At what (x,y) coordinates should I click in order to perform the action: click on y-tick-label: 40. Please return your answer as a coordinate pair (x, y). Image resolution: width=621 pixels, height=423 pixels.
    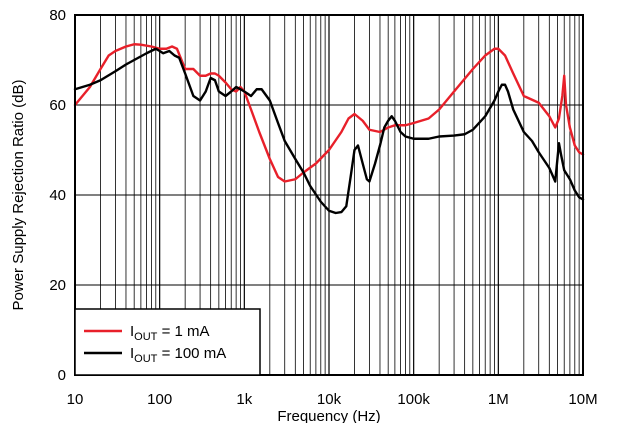
    Looking at the image, I should click on (57, 195).